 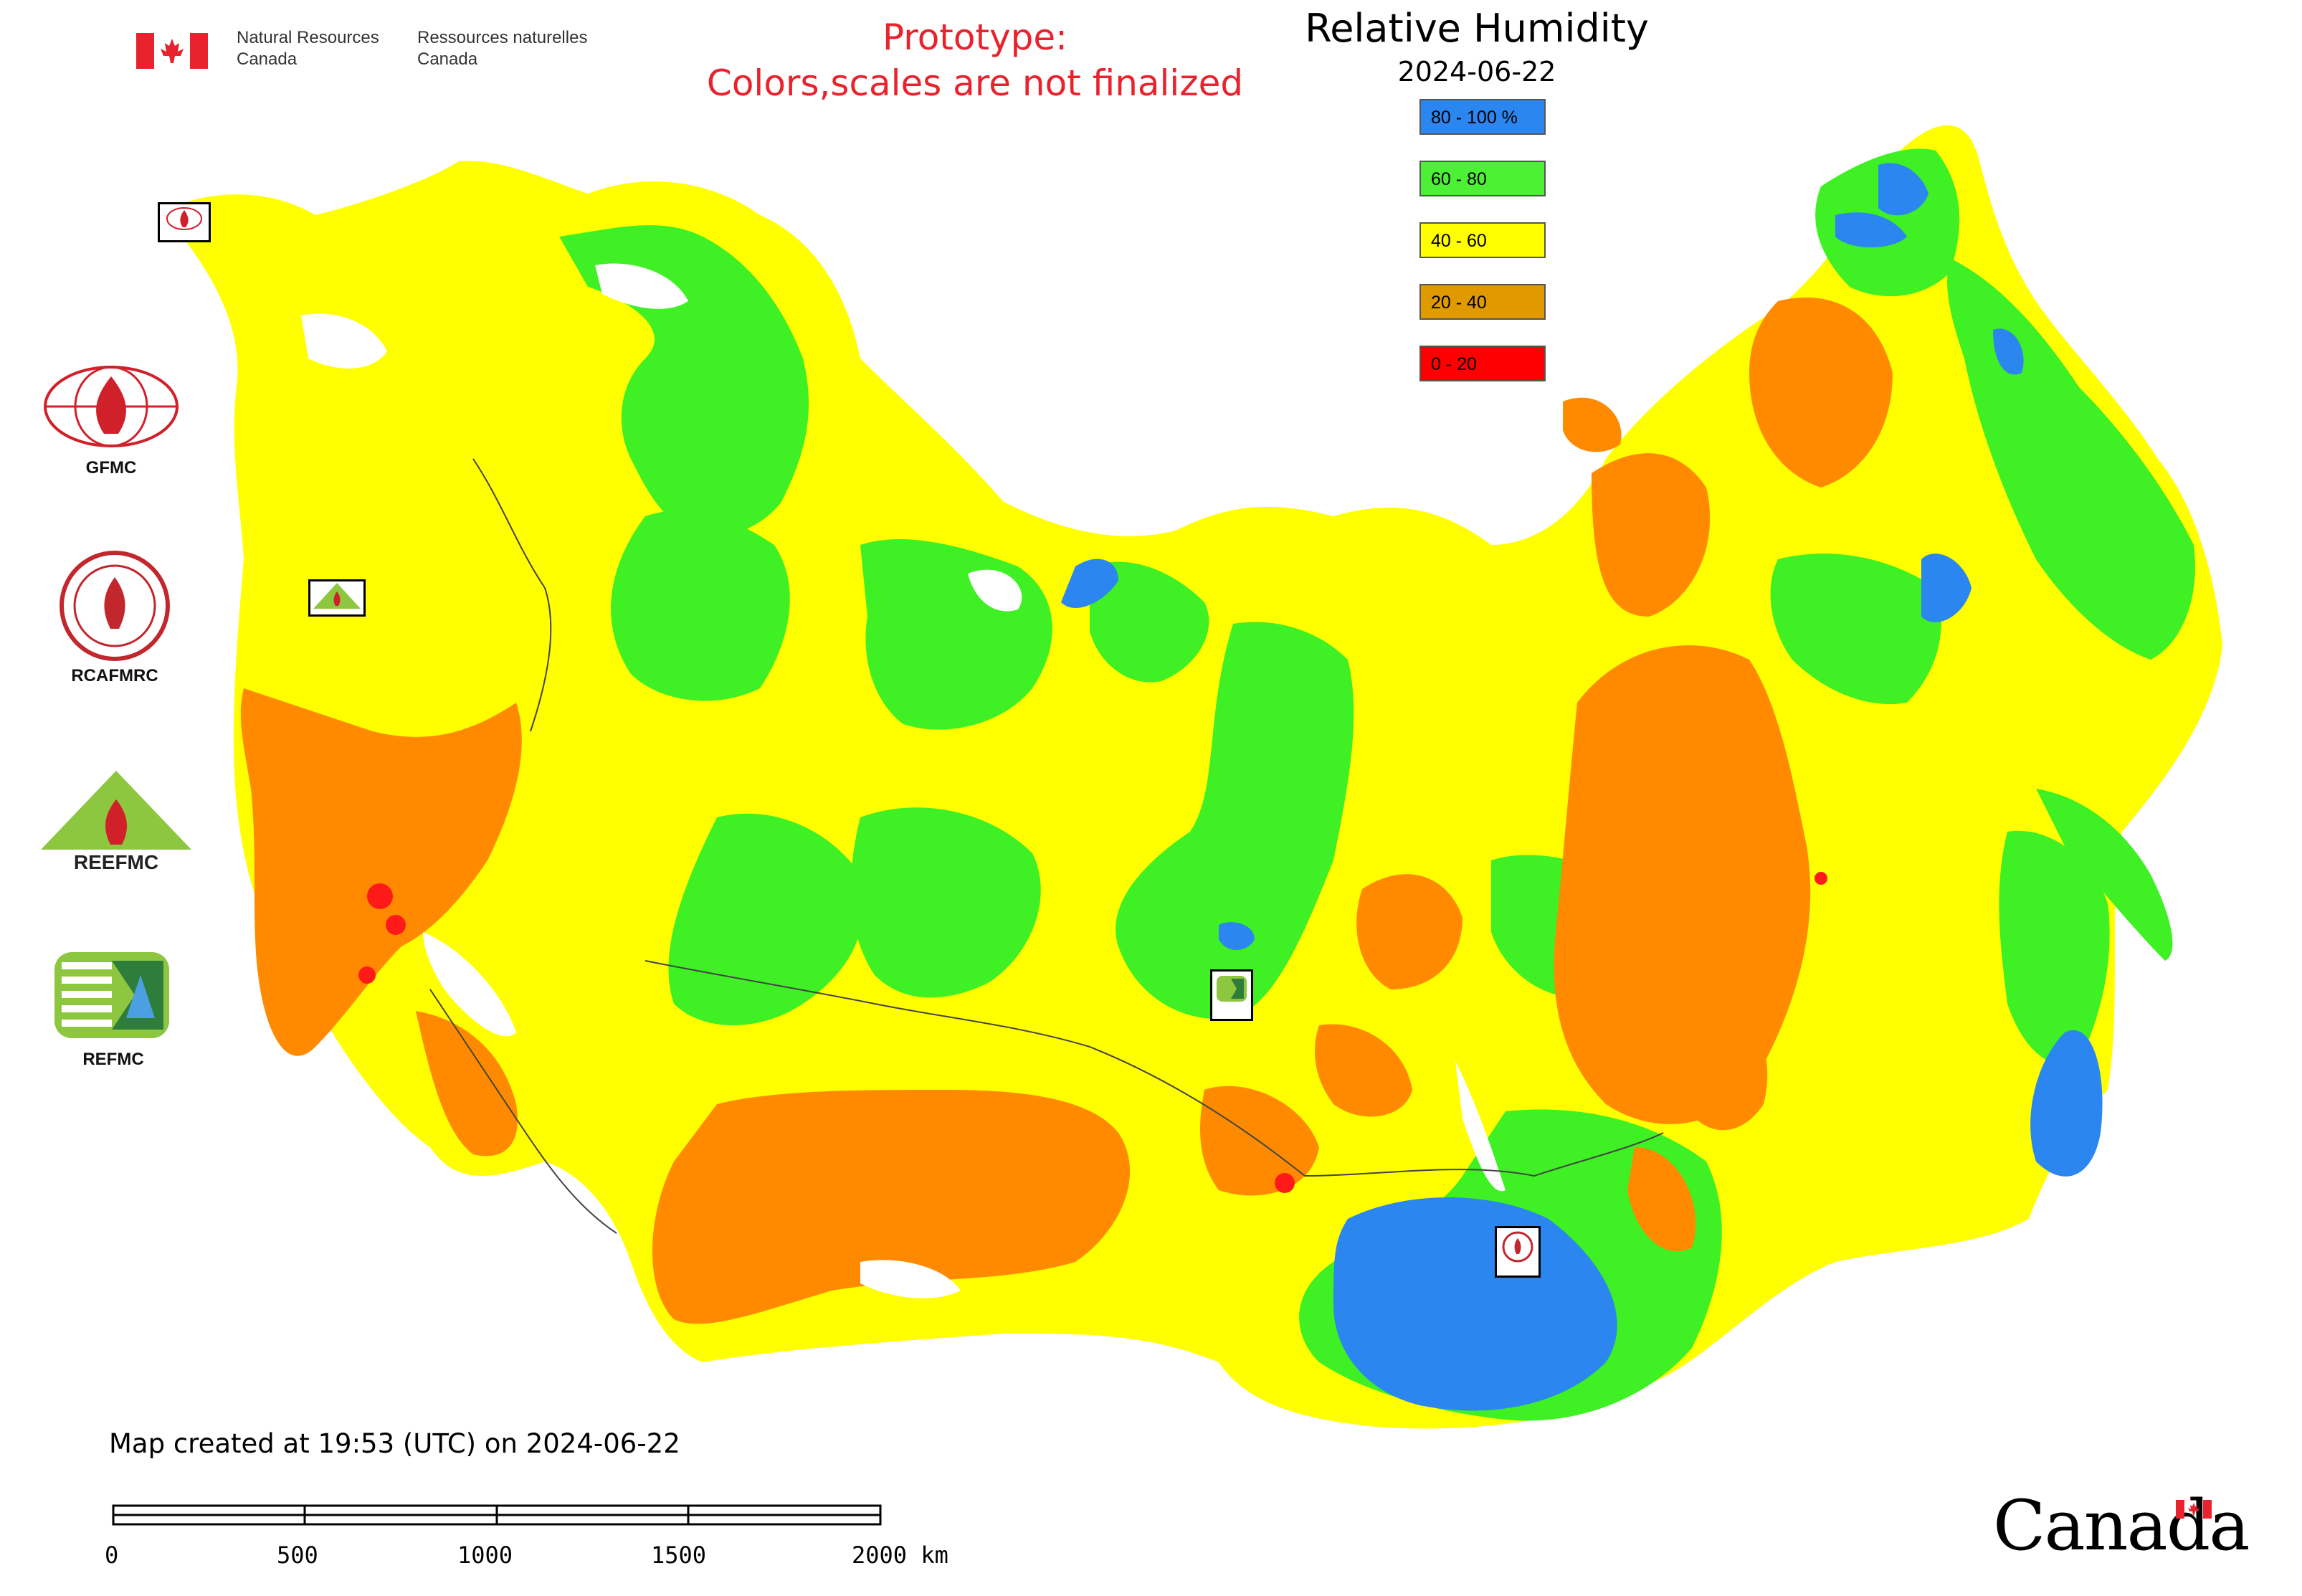 What do you see at coordinates (1459, 179) in the screenshot?
I see `legend-label: 60 - 80` at bounding box center [1459, 179].